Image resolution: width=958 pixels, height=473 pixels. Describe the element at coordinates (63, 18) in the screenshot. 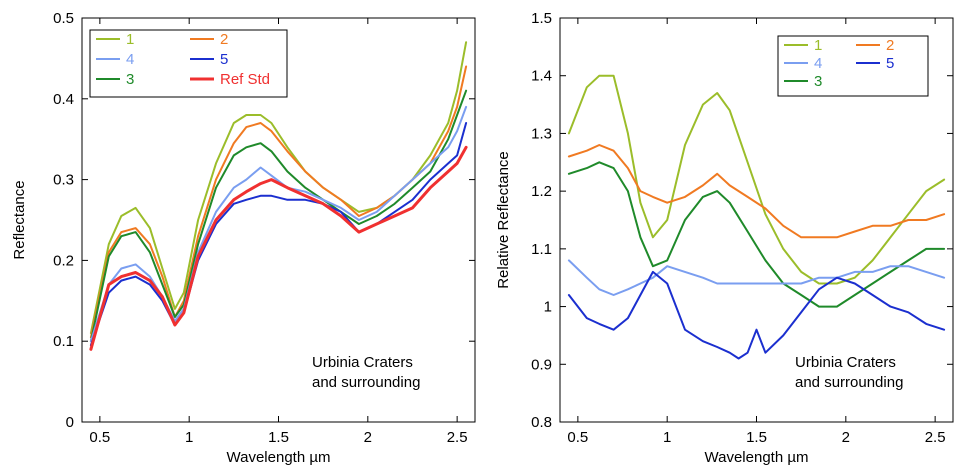

I see `y-tick-label: 0.5` at that location.